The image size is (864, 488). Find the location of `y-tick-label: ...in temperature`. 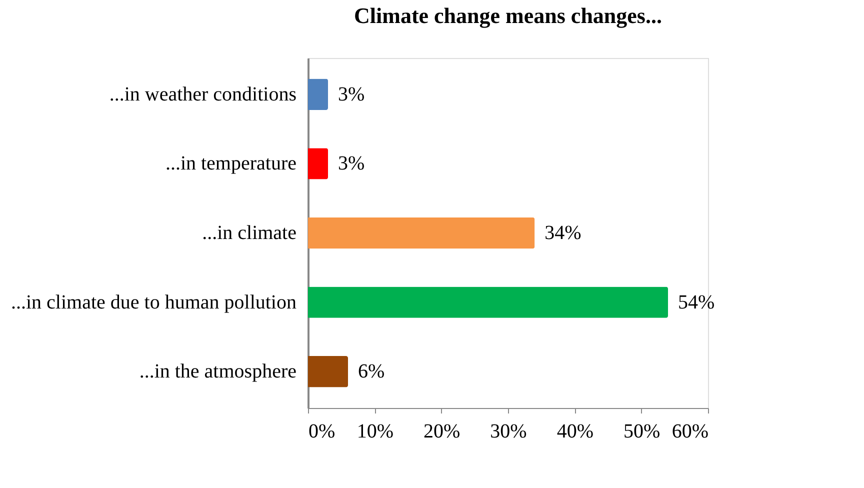

y-tick-label: ...in temperature is located at coordinates (231, 163).